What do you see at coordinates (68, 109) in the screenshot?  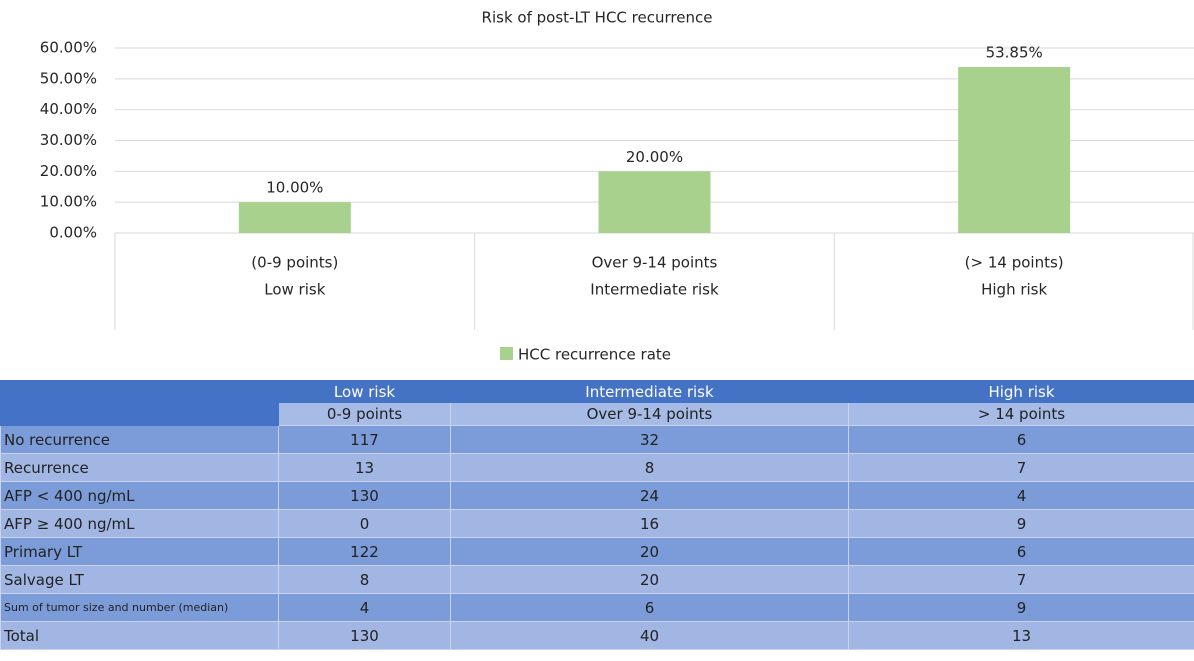 I see `y-tick-label: 40.00%` at bounding box center [68, 109].